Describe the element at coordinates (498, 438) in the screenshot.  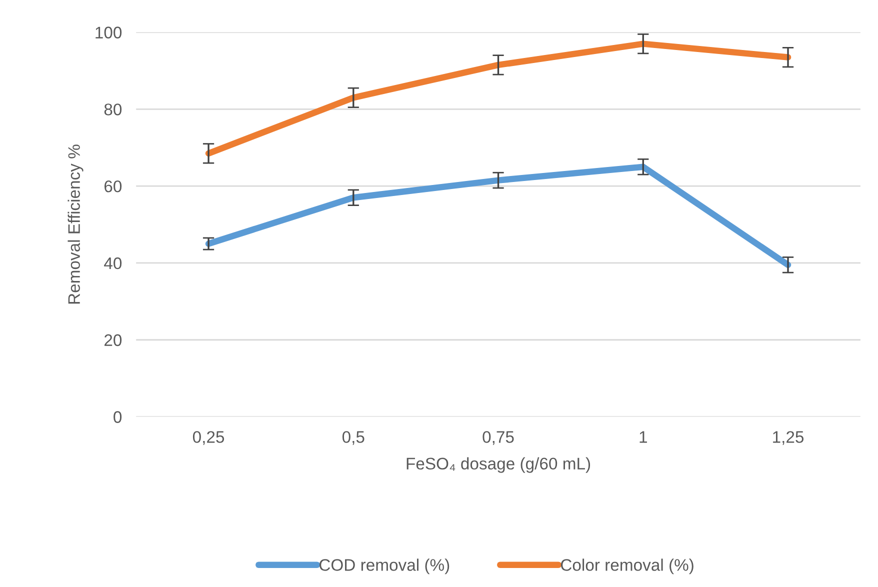
I see `x-tick-label: 0,75` at that location.